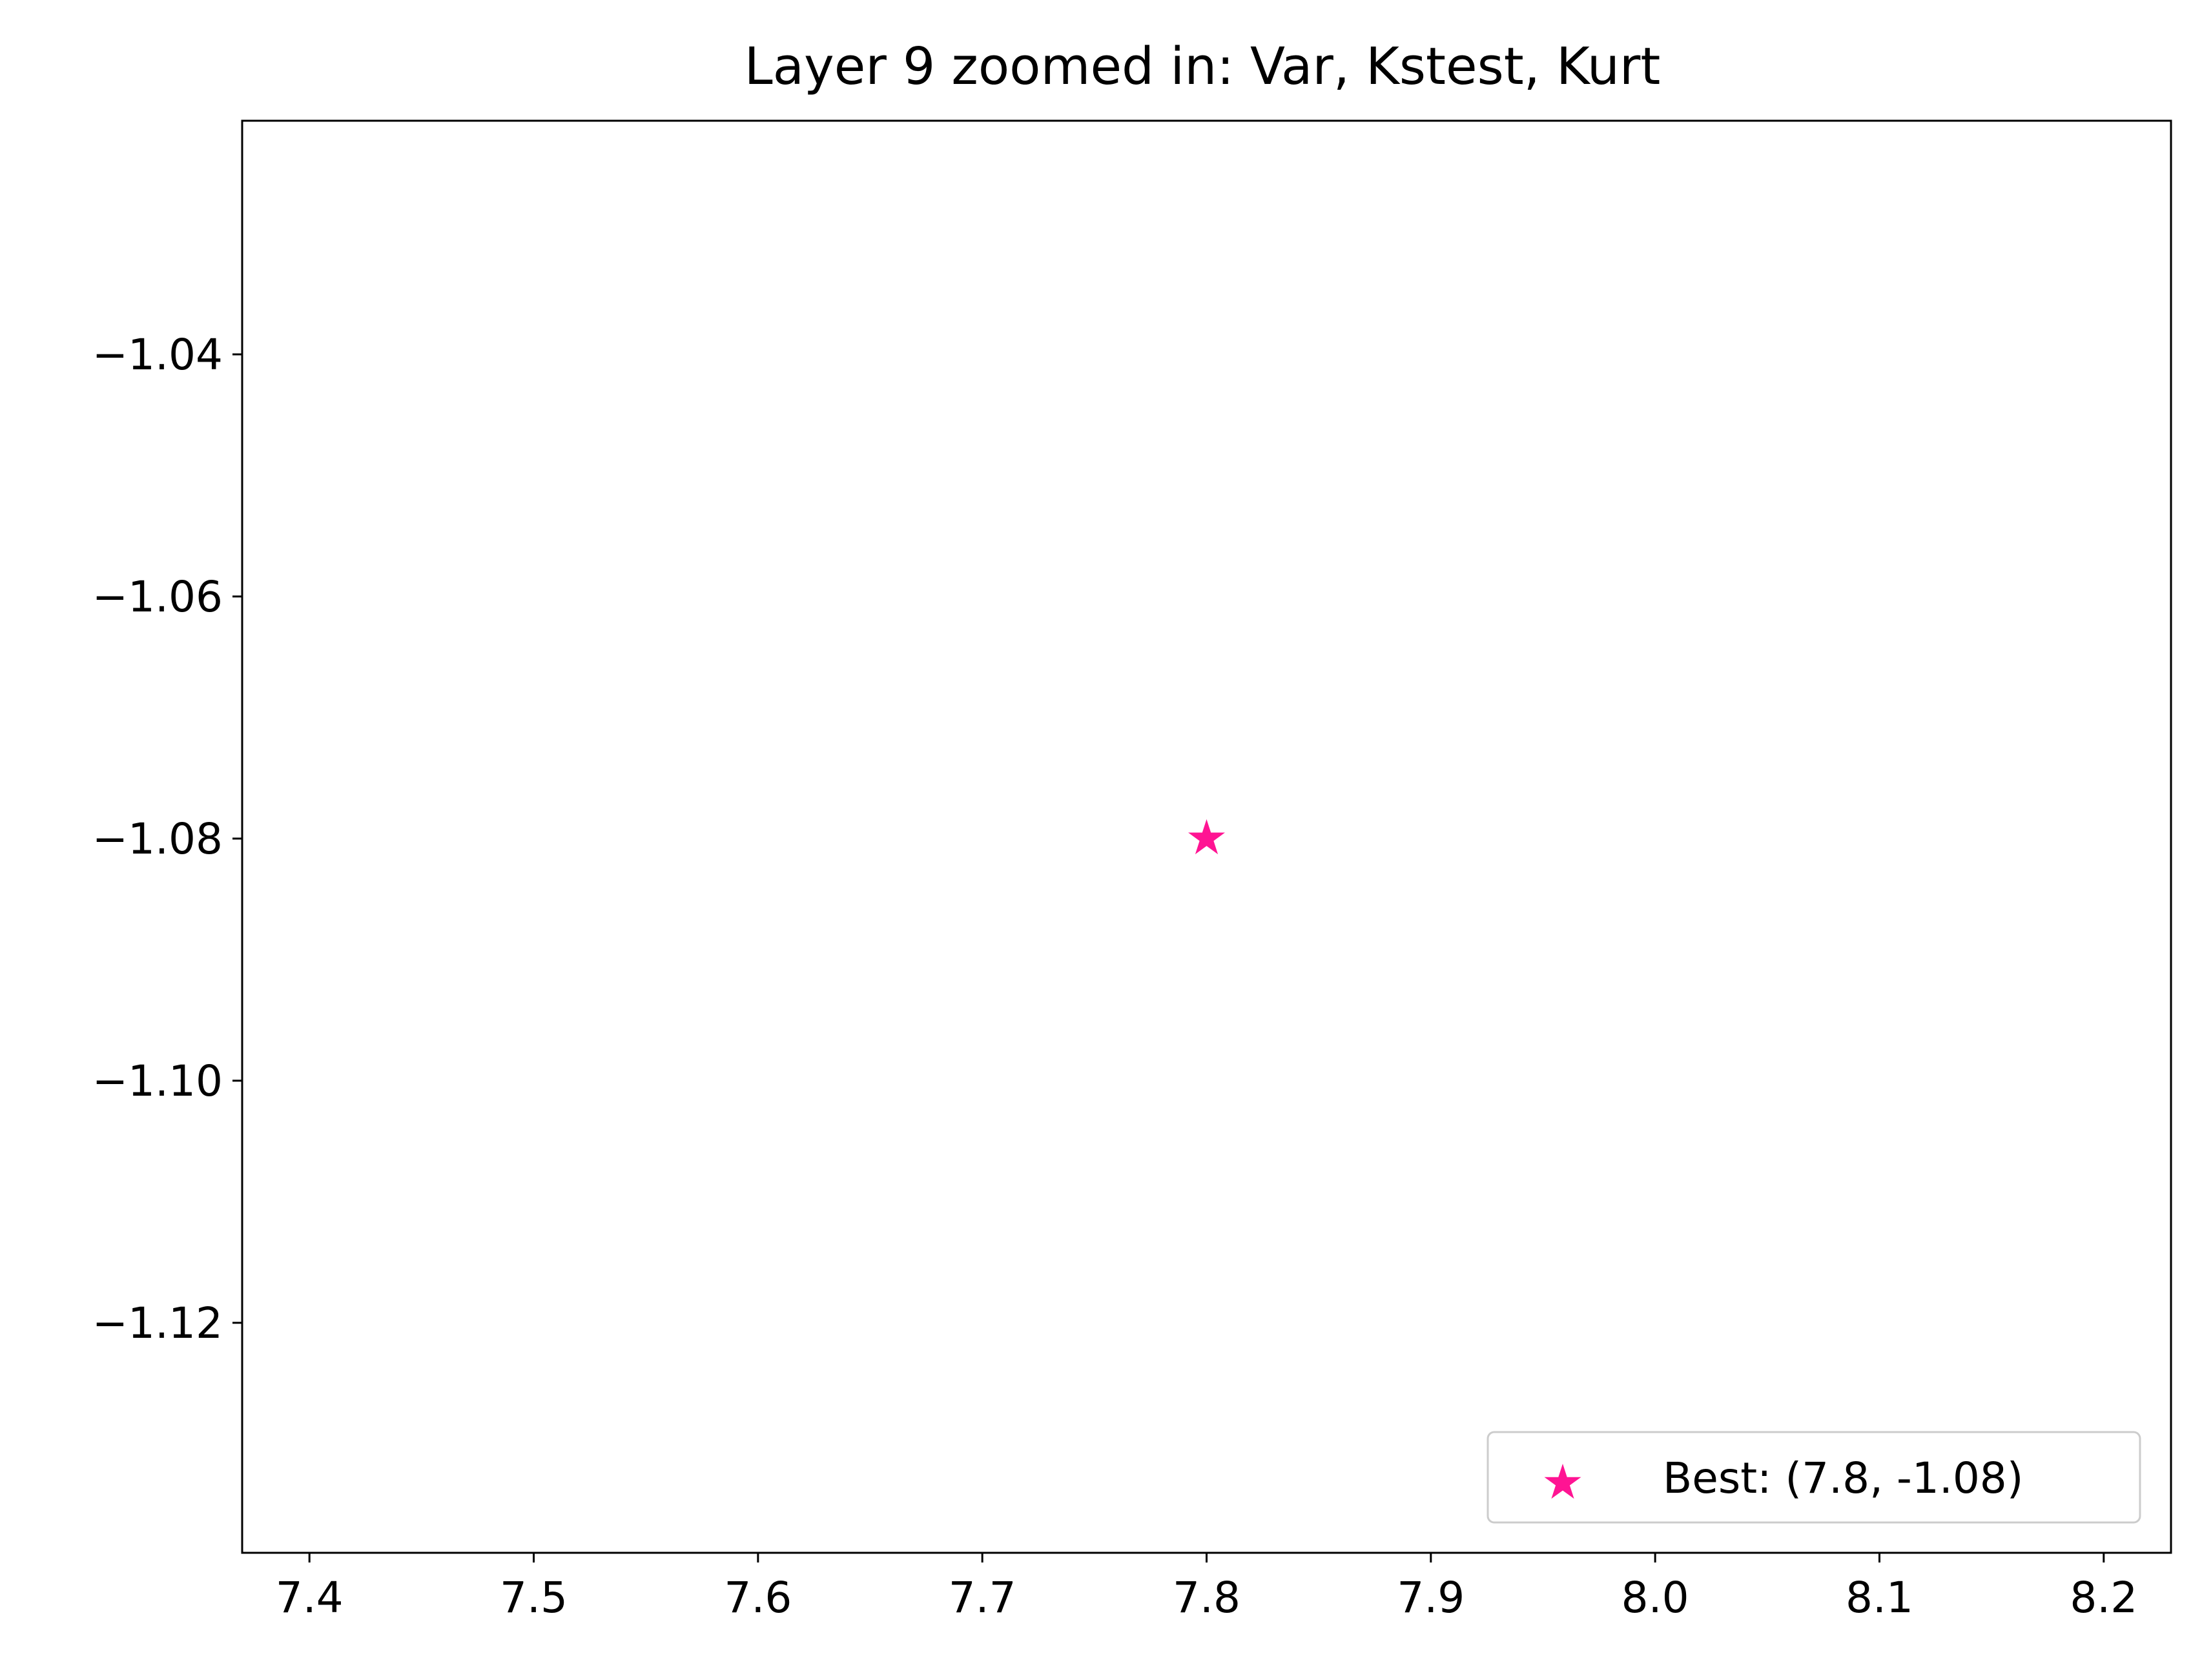 Image resolution: width=2202 pixels, height=1680 pixels. I want to click on legend-box, so click(1814, 1477).